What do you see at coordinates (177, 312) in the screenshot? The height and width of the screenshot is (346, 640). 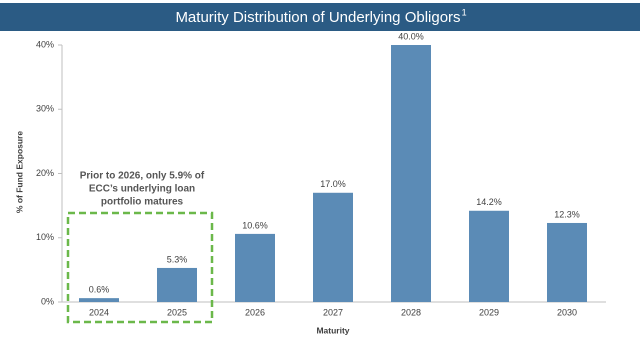 I see `x-tick-label: 2025` at bounding box center [177, 312].